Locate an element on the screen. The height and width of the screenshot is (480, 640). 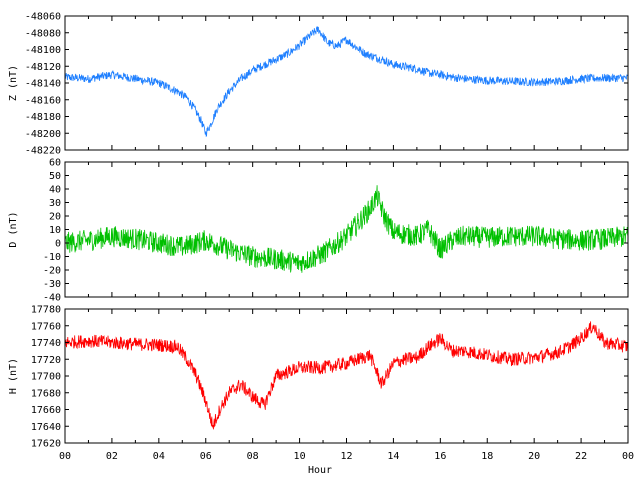
y-tick-label-d: 50 is located at coordinates (55, 176).